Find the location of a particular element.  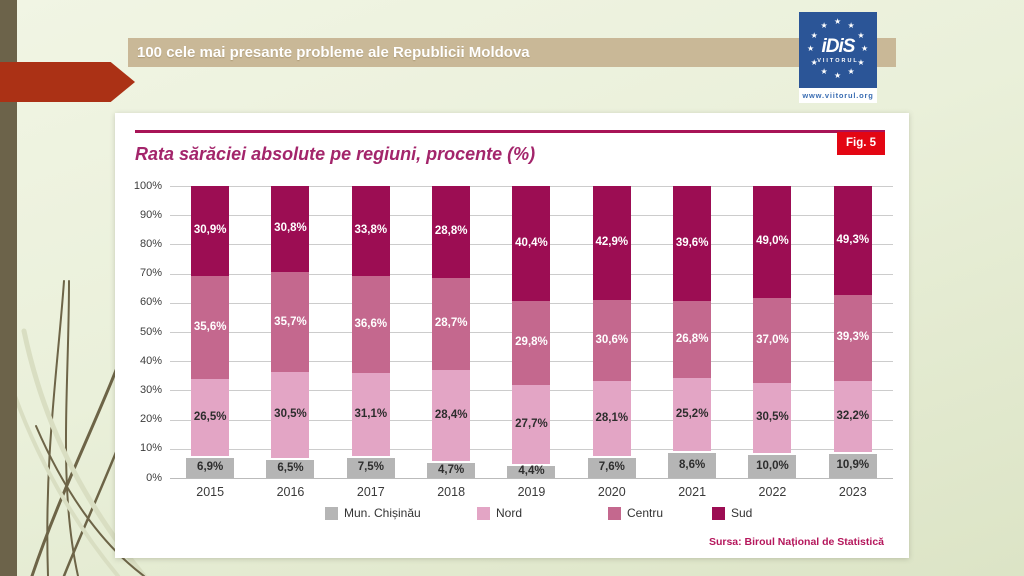

bar-segment-sud: 30,8% is located at coordinates (290, 229).